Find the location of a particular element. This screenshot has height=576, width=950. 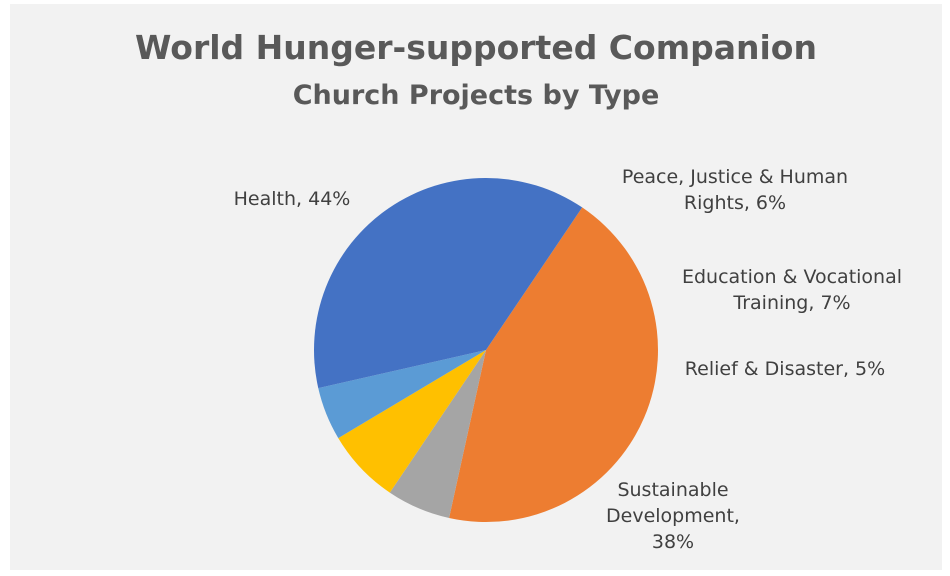

pie-slice-health is located at coordinates (553, 364).